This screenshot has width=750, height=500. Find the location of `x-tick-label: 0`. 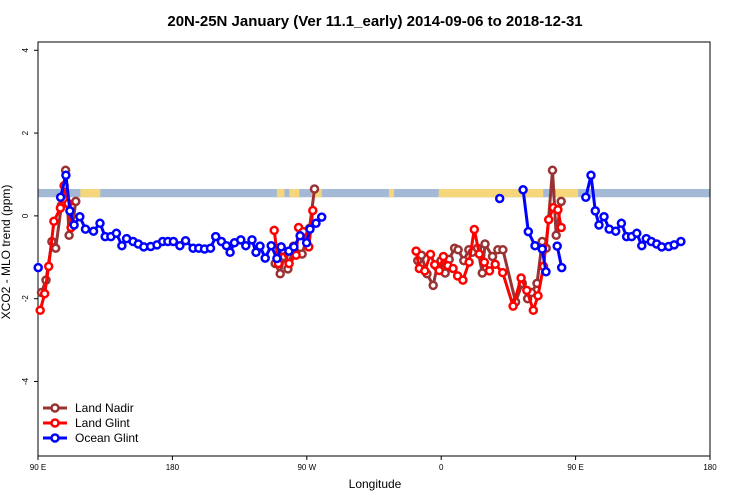

x-tick-label: 0 is located at coordinates (441, 467).